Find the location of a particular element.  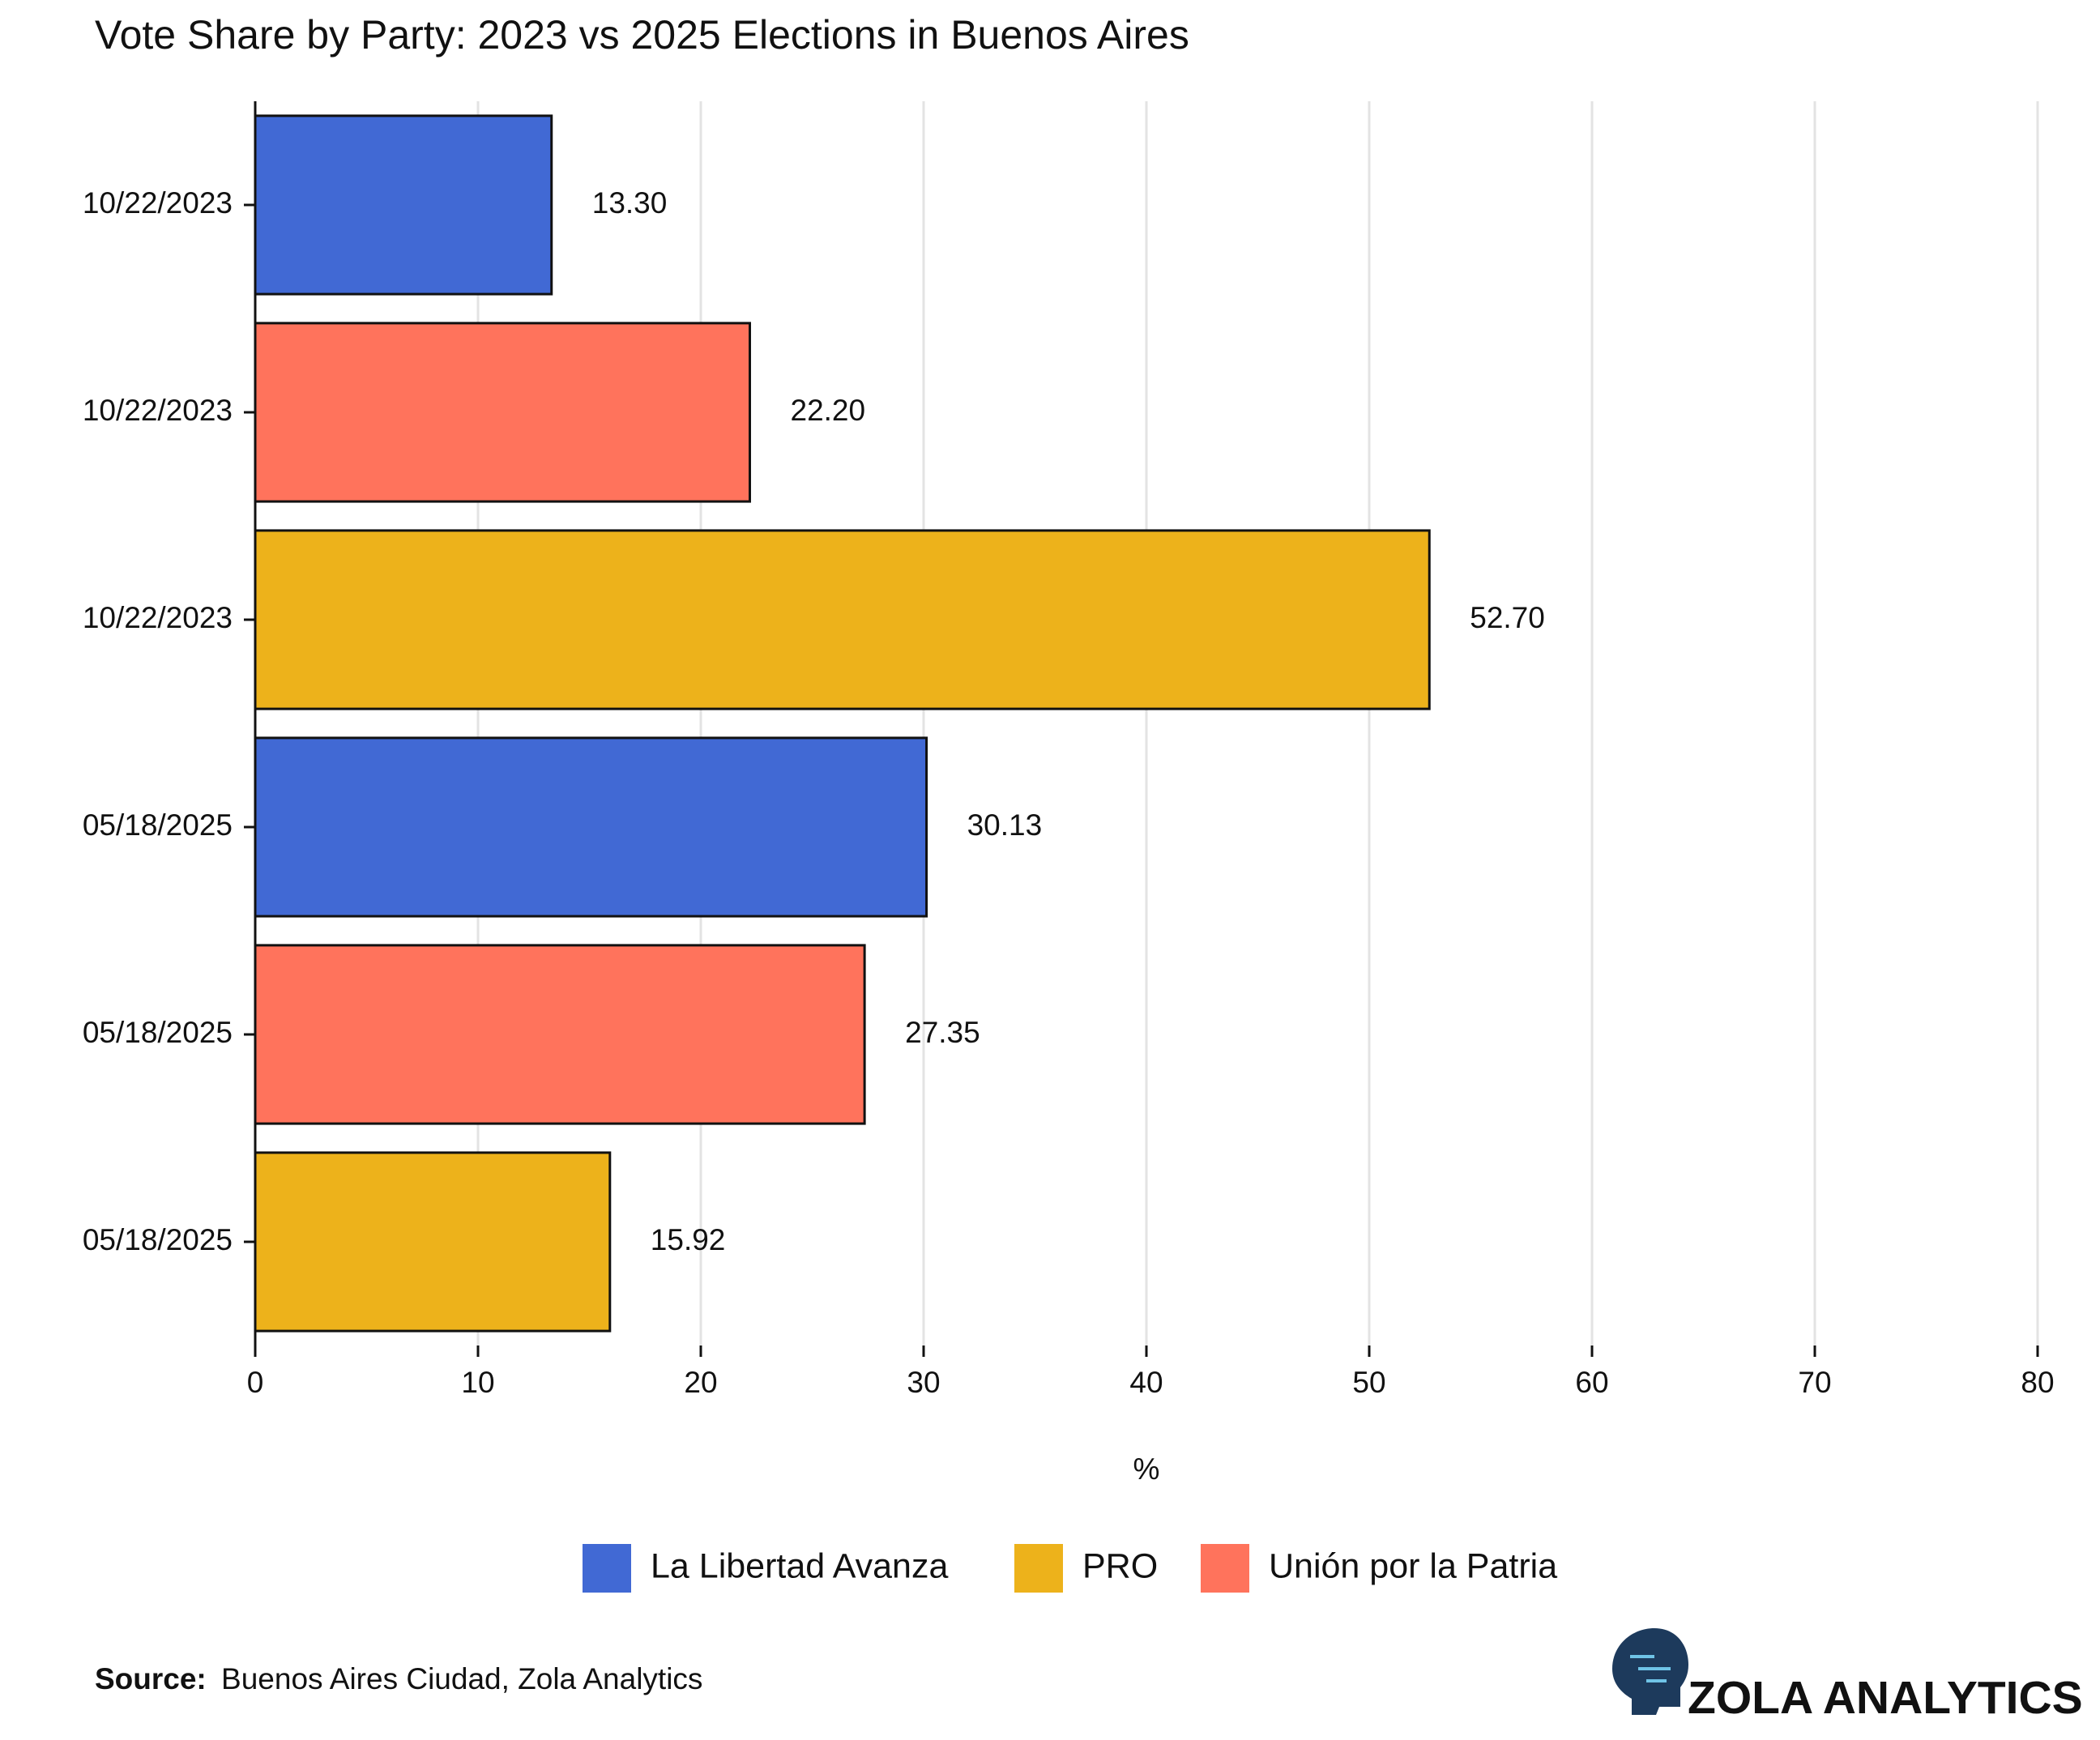

x-tick-label: 20 is located at coordinates (700, 1382).